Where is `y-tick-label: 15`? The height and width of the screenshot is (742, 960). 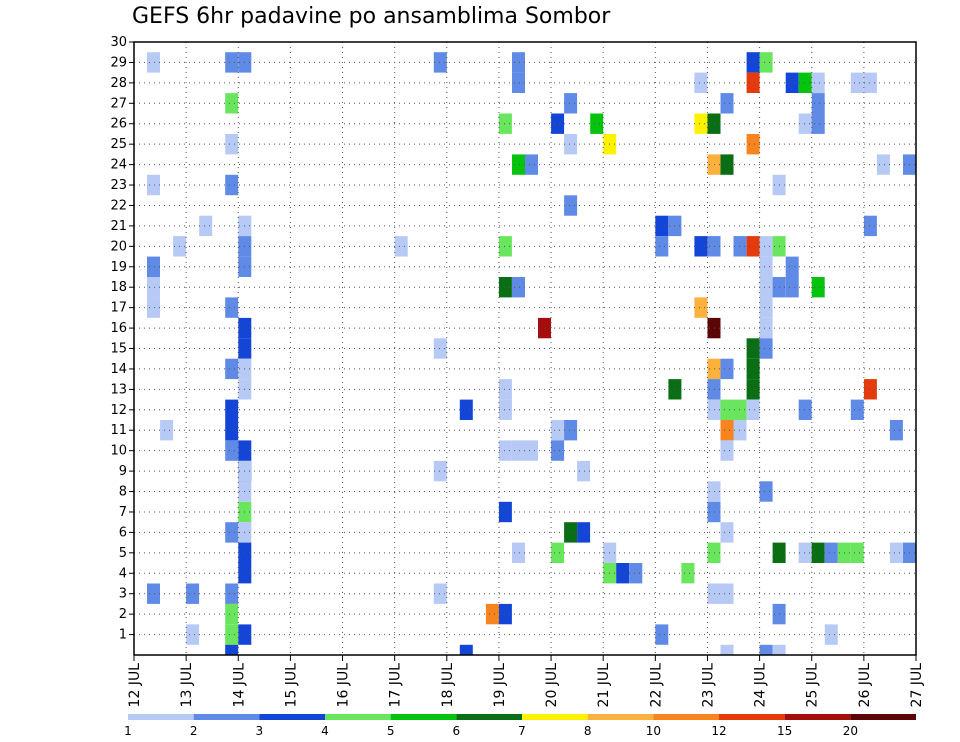
y-tick-label: 15 is located at coordinates (118, 349).